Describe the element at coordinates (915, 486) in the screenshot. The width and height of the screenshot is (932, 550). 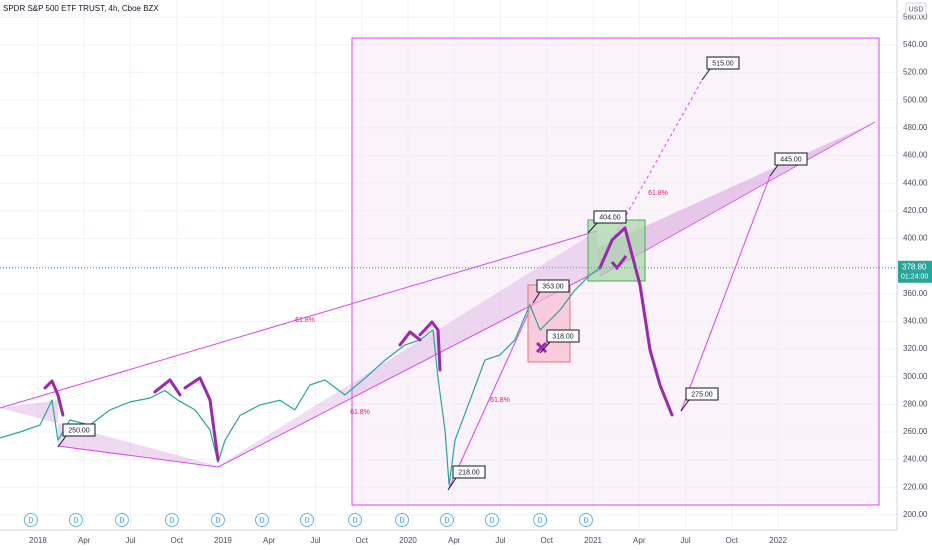
I see `y-tick-label: 220.00` at that location.